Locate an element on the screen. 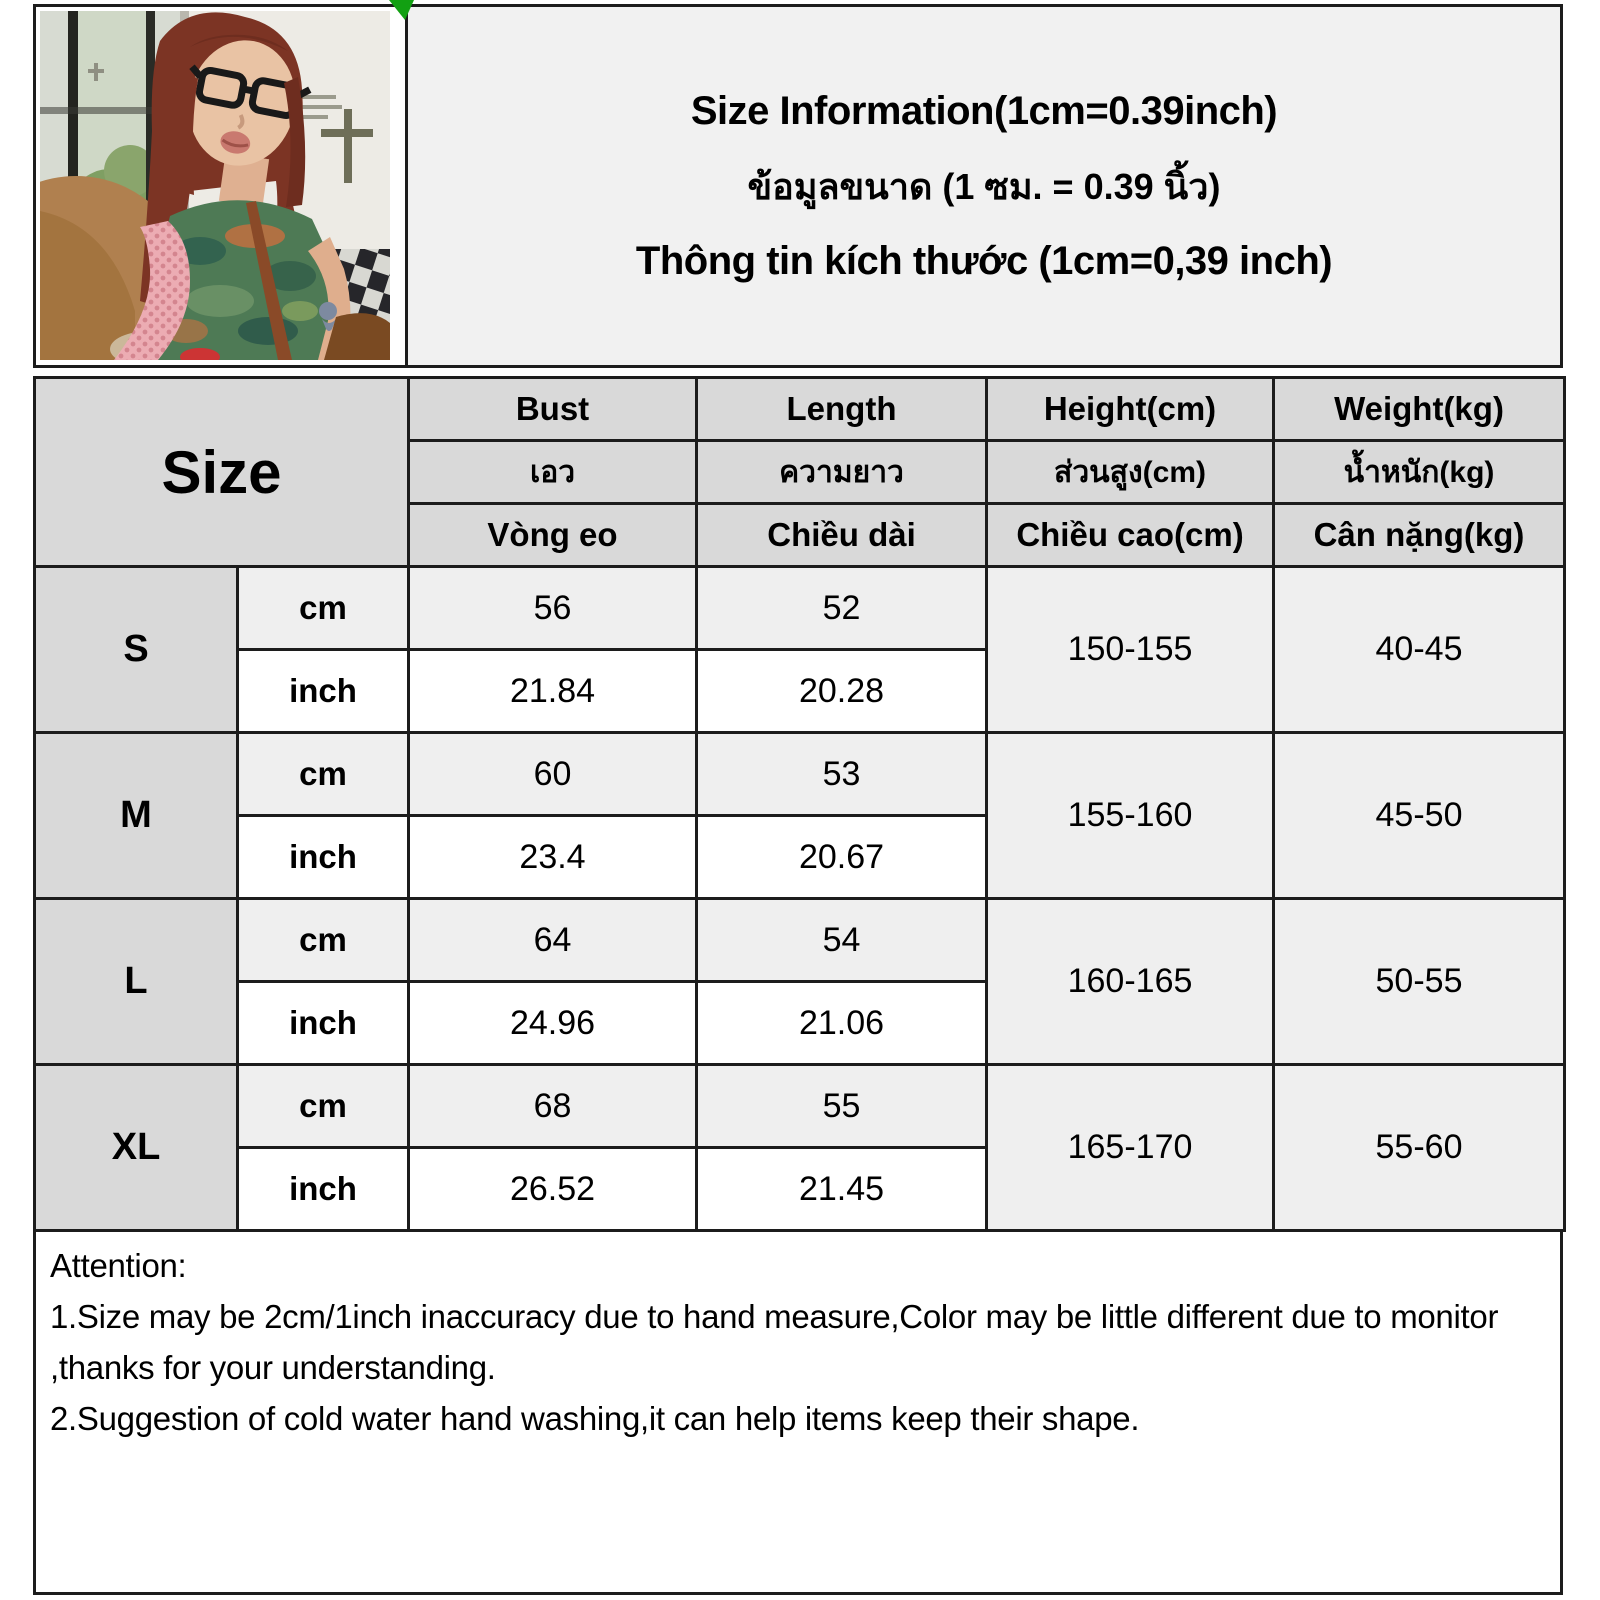 Image resolution: width=1600 pixels, height=1600 pixels. xl-bust-cm: 68 is located at coordinates (552, 1106).